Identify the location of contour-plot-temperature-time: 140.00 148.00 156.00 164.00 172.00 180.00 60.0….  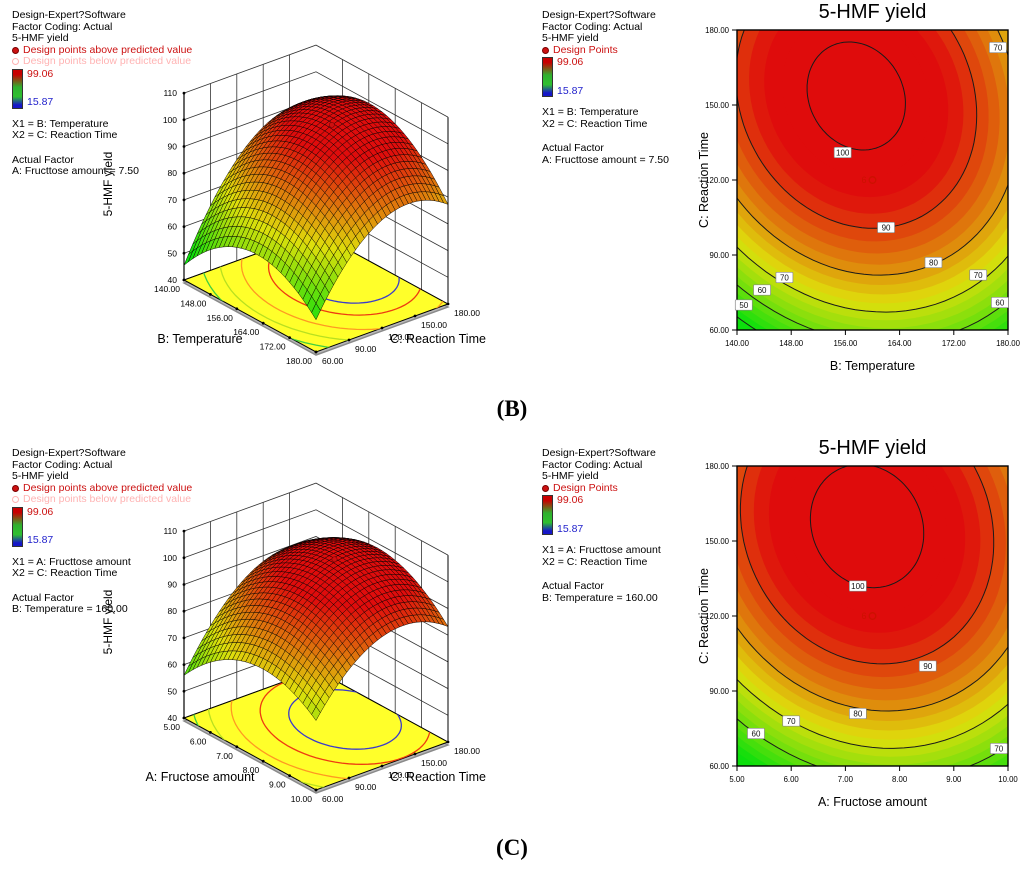
(859, 200).